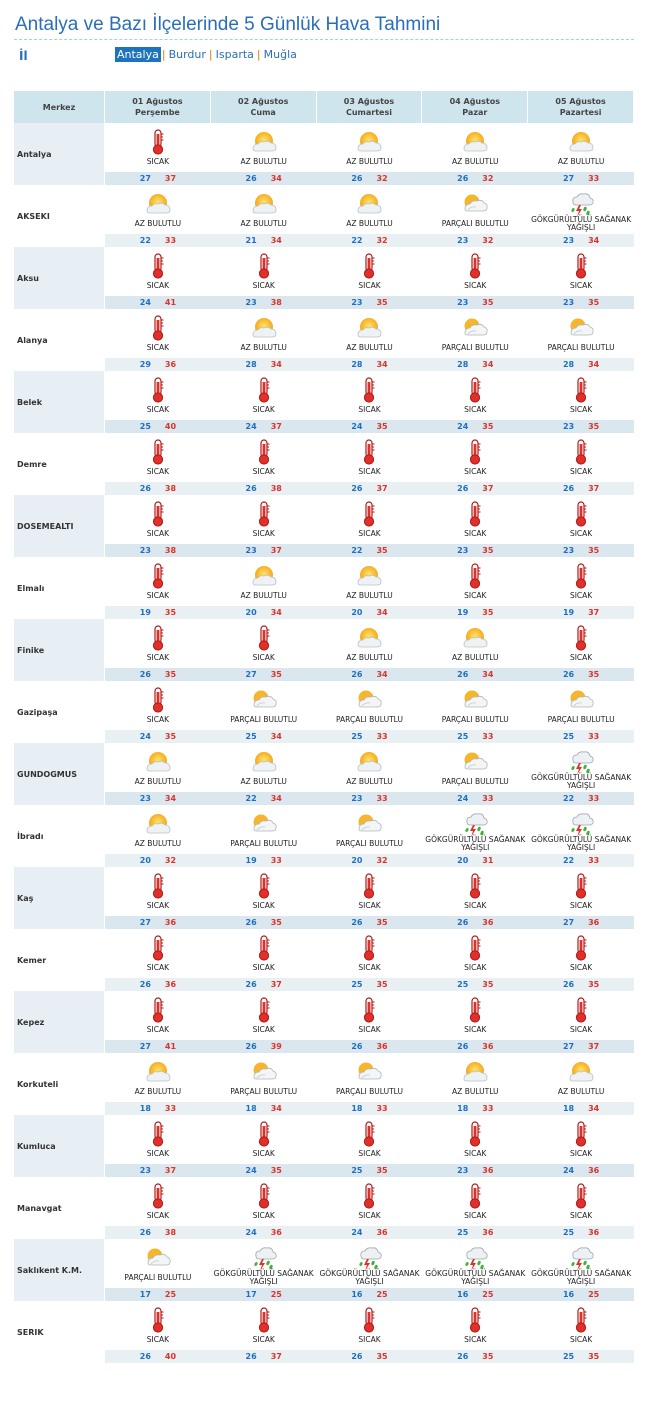 Image resolution: width=650 pixels, height=1420 pixels. I want to click on forecast-cell: SICAK 25 36, so click(475, 1208).